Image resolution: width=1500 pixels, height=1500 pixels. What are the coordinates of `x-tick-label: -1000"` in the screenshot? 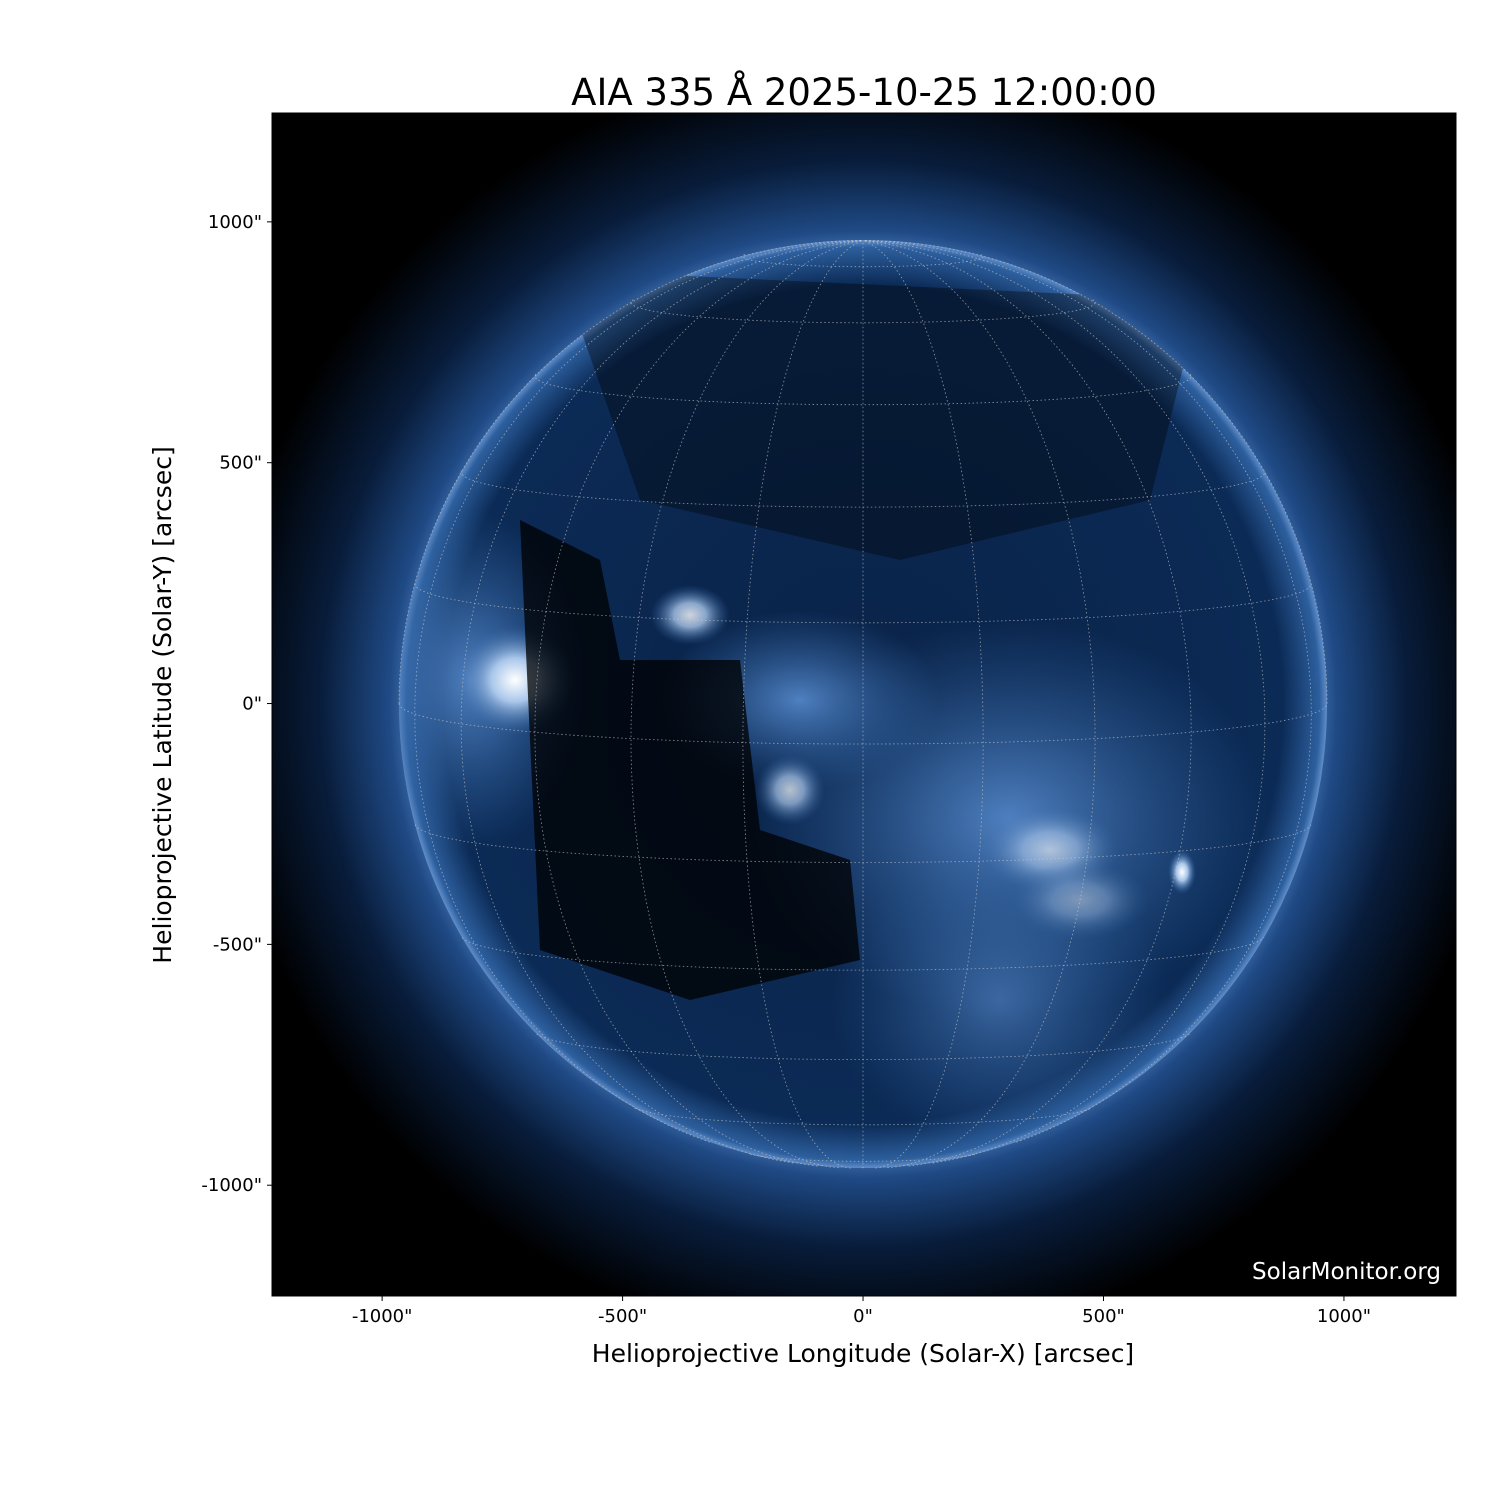 It's located at (382, 1316).